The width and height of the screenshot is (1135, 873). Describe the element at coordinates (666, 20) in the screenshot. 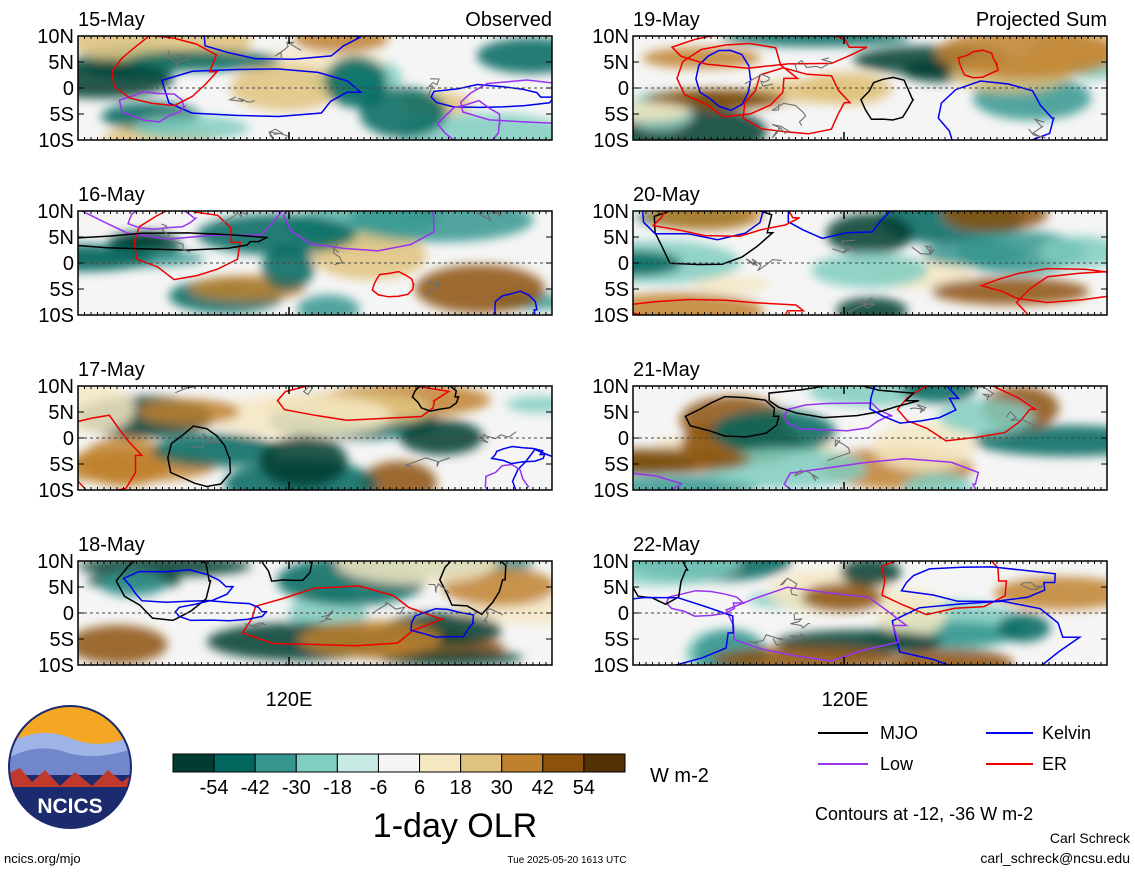

I see `panel-date-label: 19-May` at that location.